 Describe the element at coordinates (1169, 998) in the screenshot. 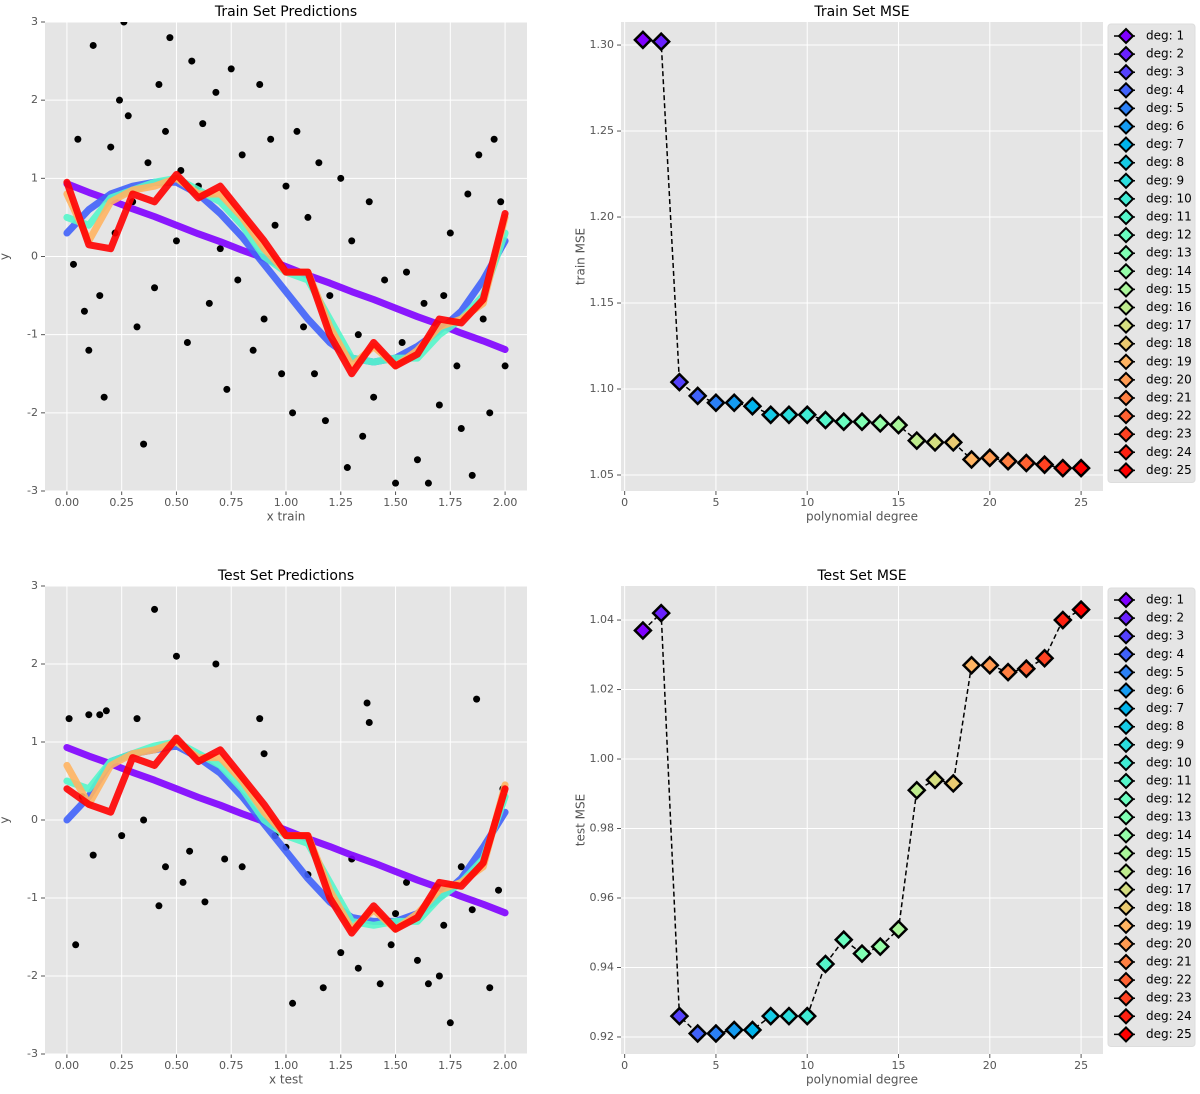

I see `legend-label: deg: 23` at that location.